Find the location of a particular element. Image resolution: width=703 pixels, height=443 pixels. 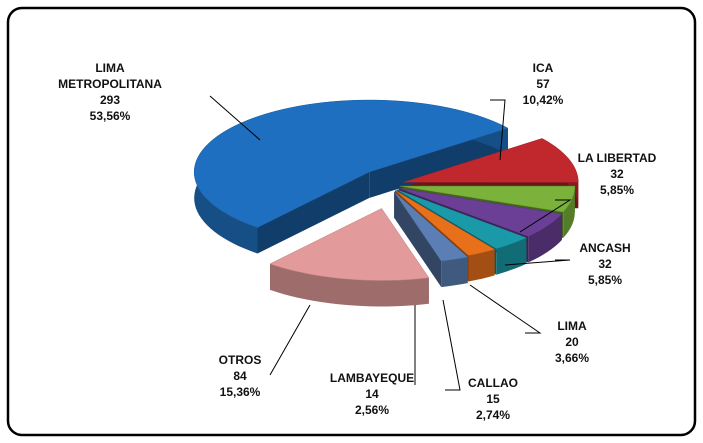

data-label: OTROS 84 15,36% is located at coordinates (240, 376).